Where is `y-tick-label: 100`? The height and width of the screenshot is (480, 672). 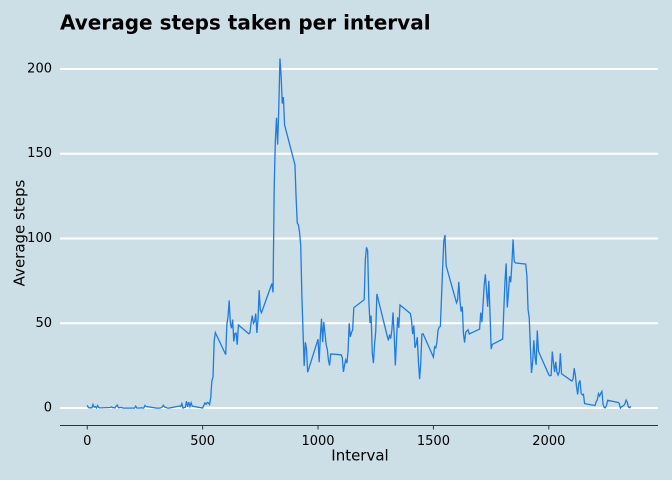
y-tick-label: 100 is located at coordinates (39, 238).